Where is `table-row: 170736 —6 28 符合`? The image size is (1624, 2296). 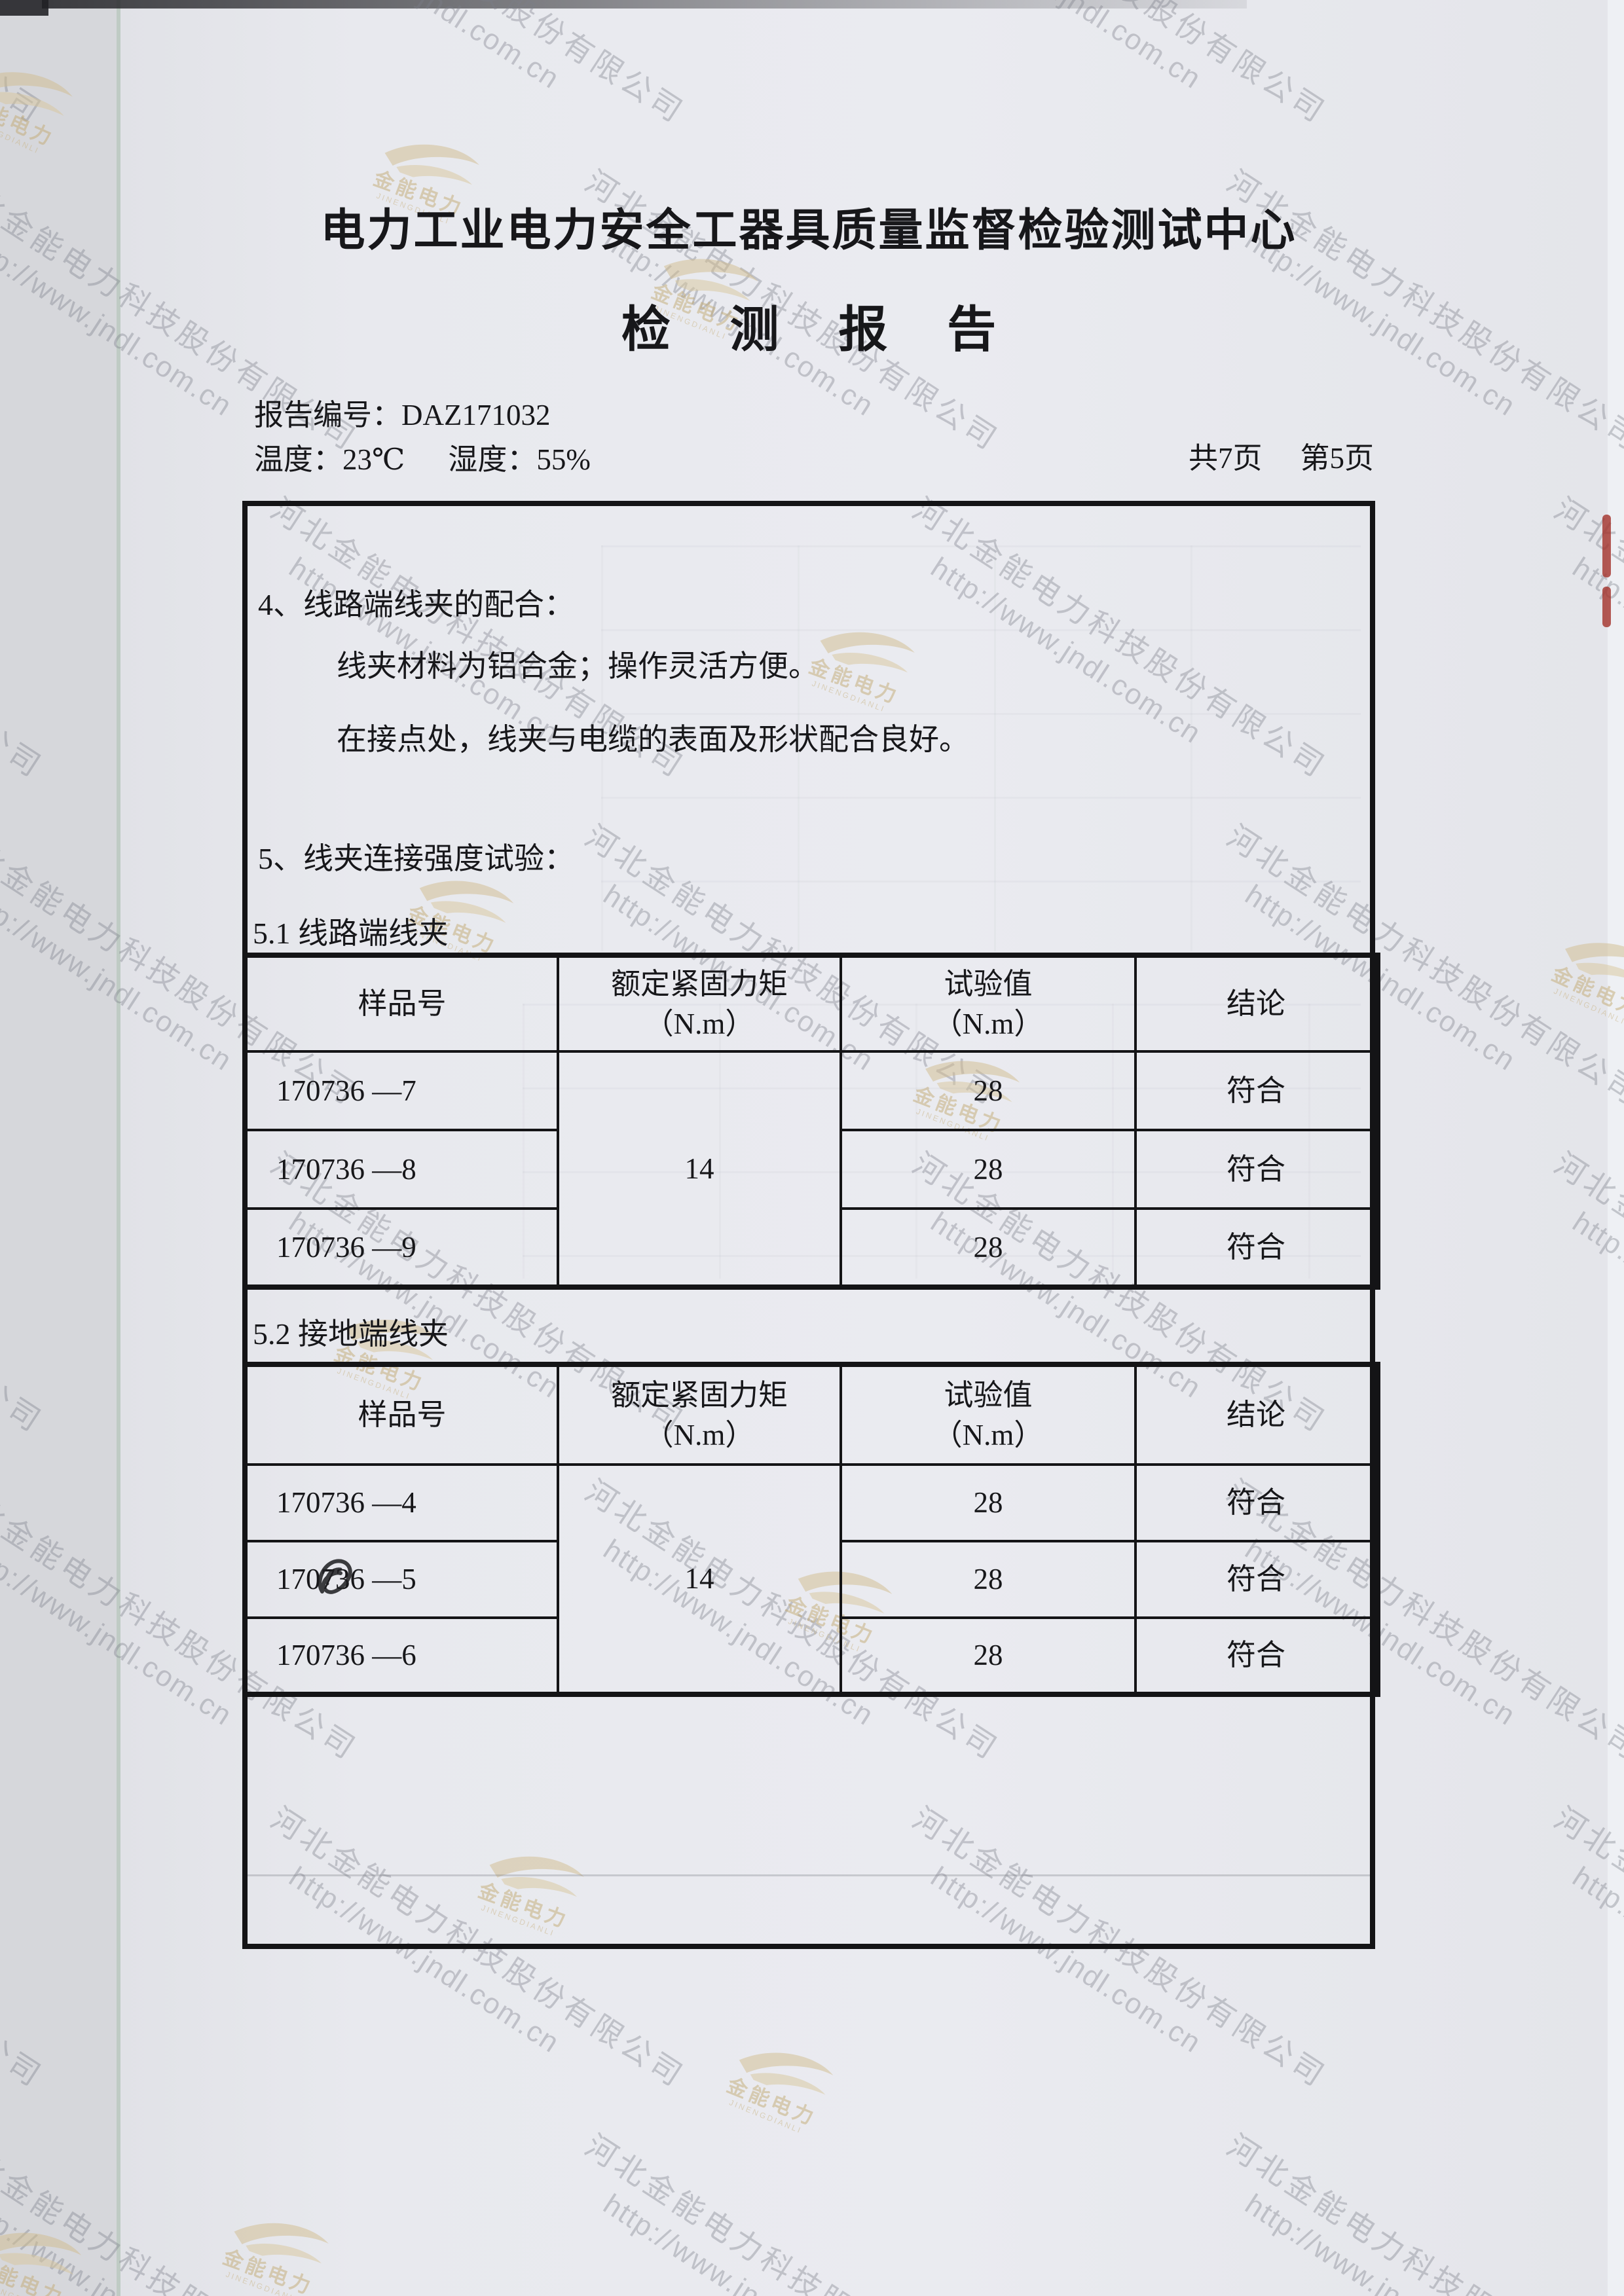 table-row: 170736 —6 28 符合 is located at coordinates (811, 1656).